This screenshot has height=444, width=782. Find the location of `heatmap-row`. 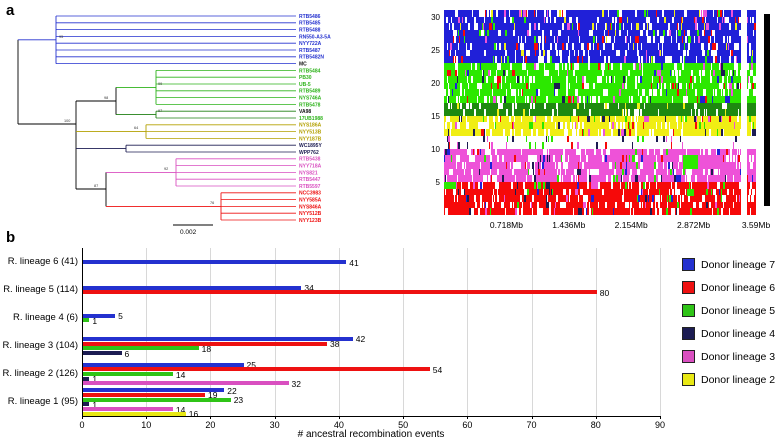

heatmap-row is located at coordinates (600, 199).